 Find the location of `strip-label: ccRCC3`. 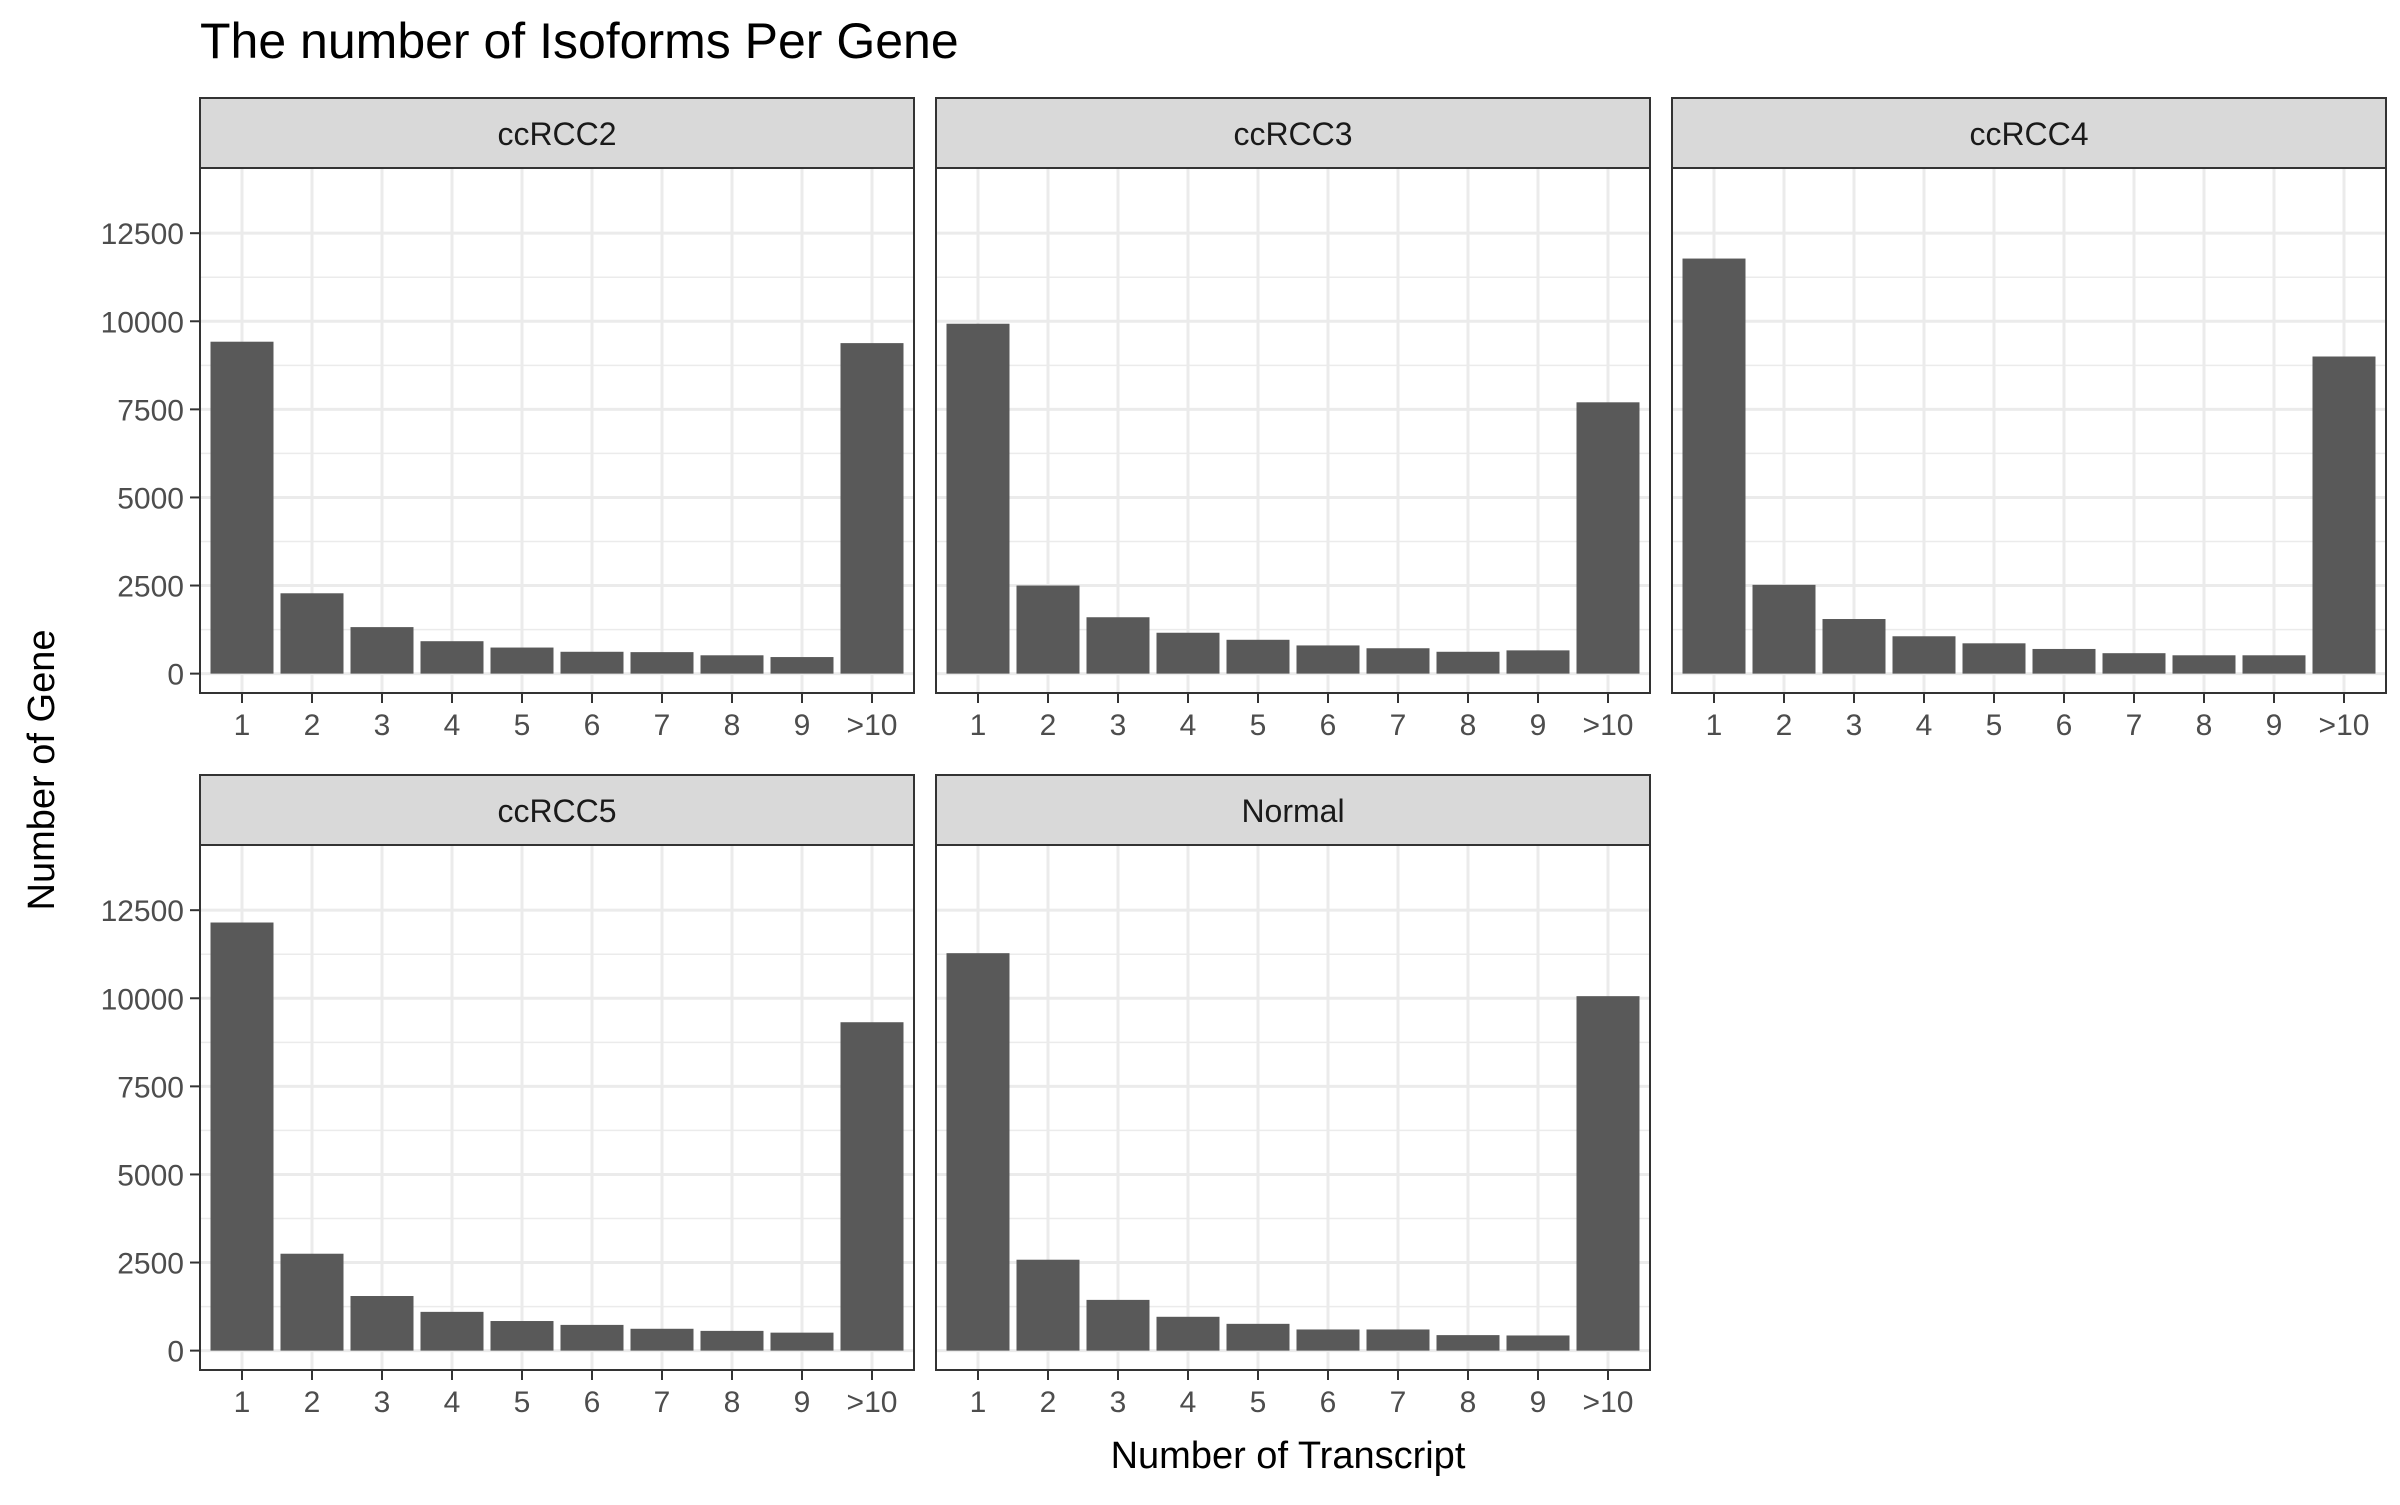

strip-label: ccRCC3 is located at coordinates (1292, 134).